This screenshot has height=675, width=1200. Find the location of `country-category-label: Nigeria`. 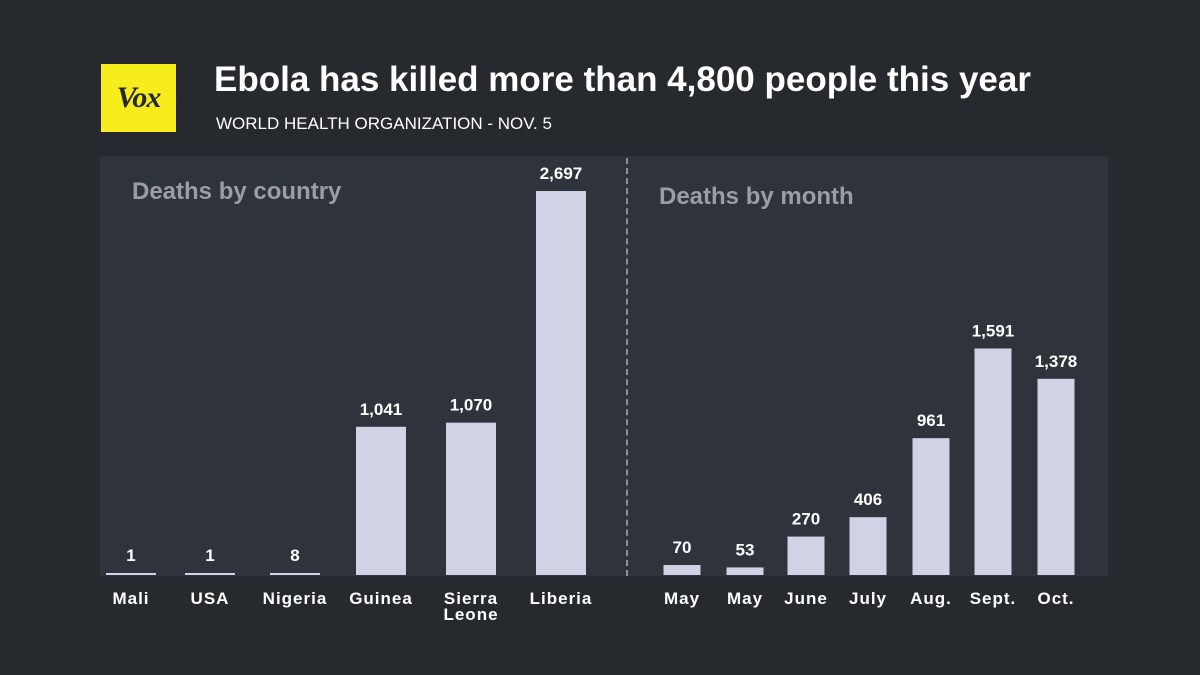

country-category-label: Nigeria is located at coordinates (295, 598).